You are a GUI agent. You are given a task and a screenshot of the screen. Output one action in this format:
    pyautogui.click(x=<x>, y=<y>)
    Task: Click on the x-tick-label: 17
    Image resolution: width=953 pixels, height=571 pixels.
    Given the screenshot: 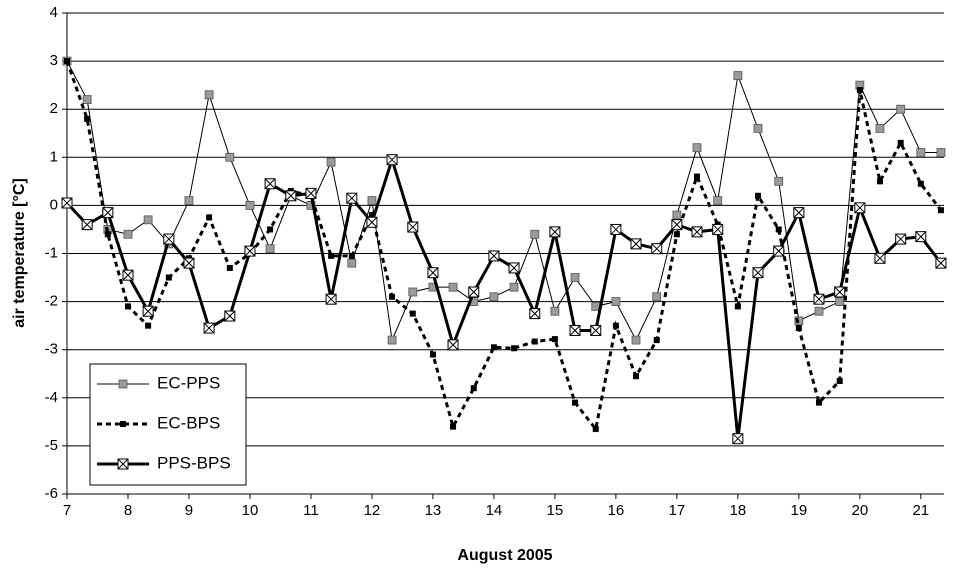 What is the action you would take?
    pyautogui.click(x=677, y=510)
    